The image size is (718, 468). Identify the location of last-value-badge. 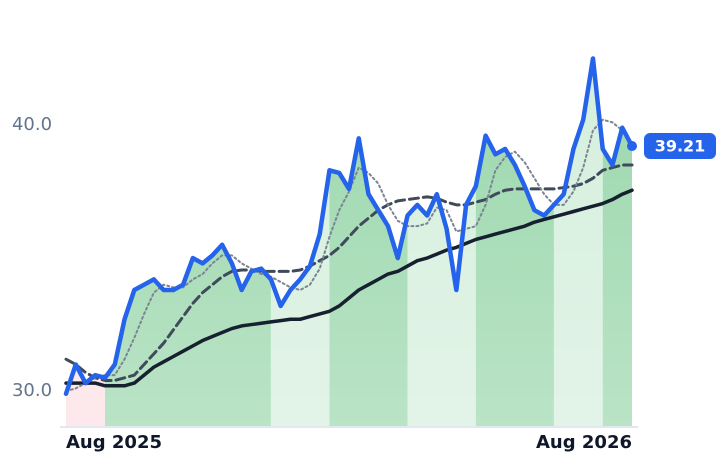
(680, 146).